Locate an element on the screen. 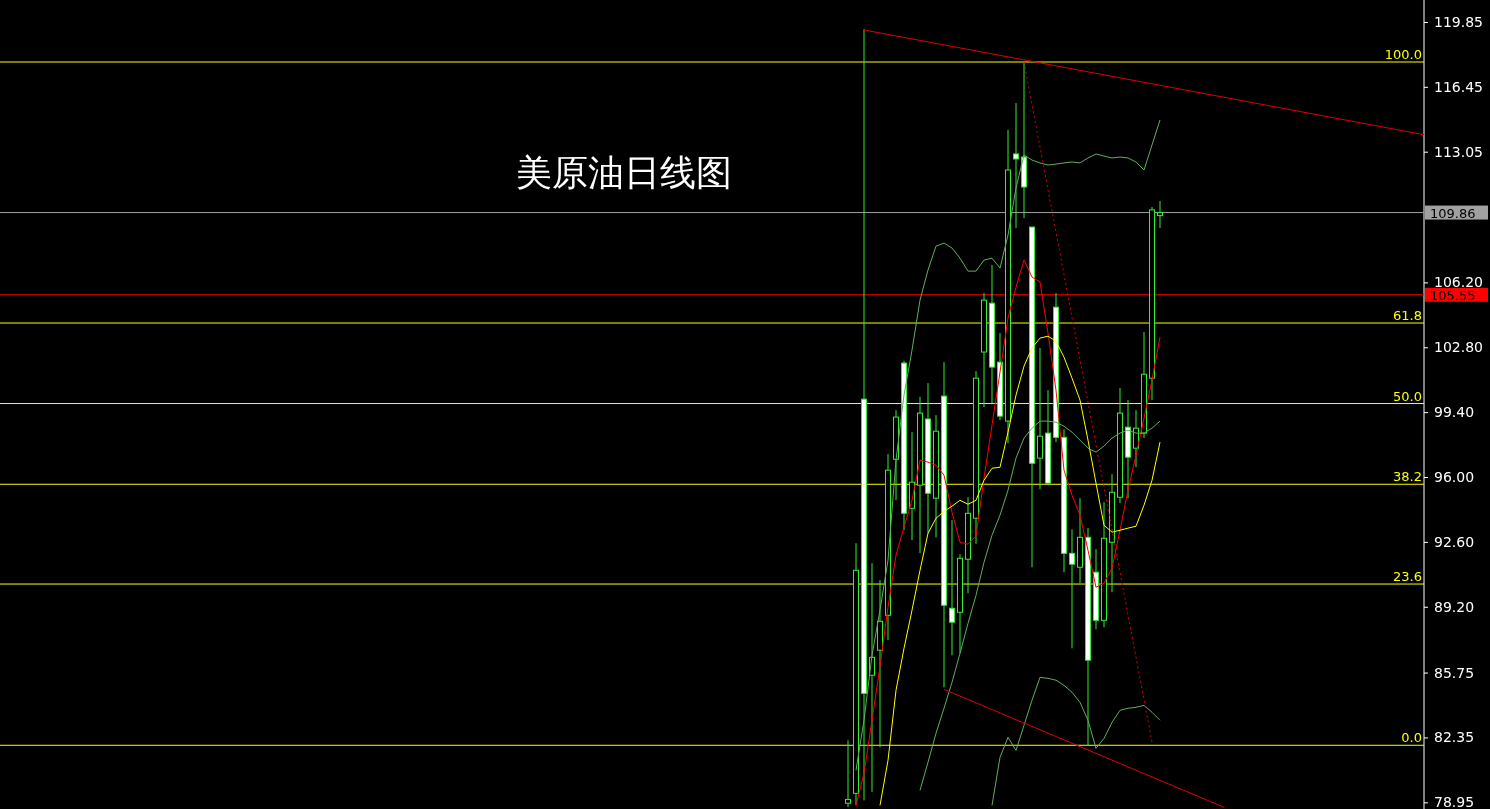 This screenshot has width=1490, height=809. ref-line-label: 109.86 is located at coordinates (1453, 213).